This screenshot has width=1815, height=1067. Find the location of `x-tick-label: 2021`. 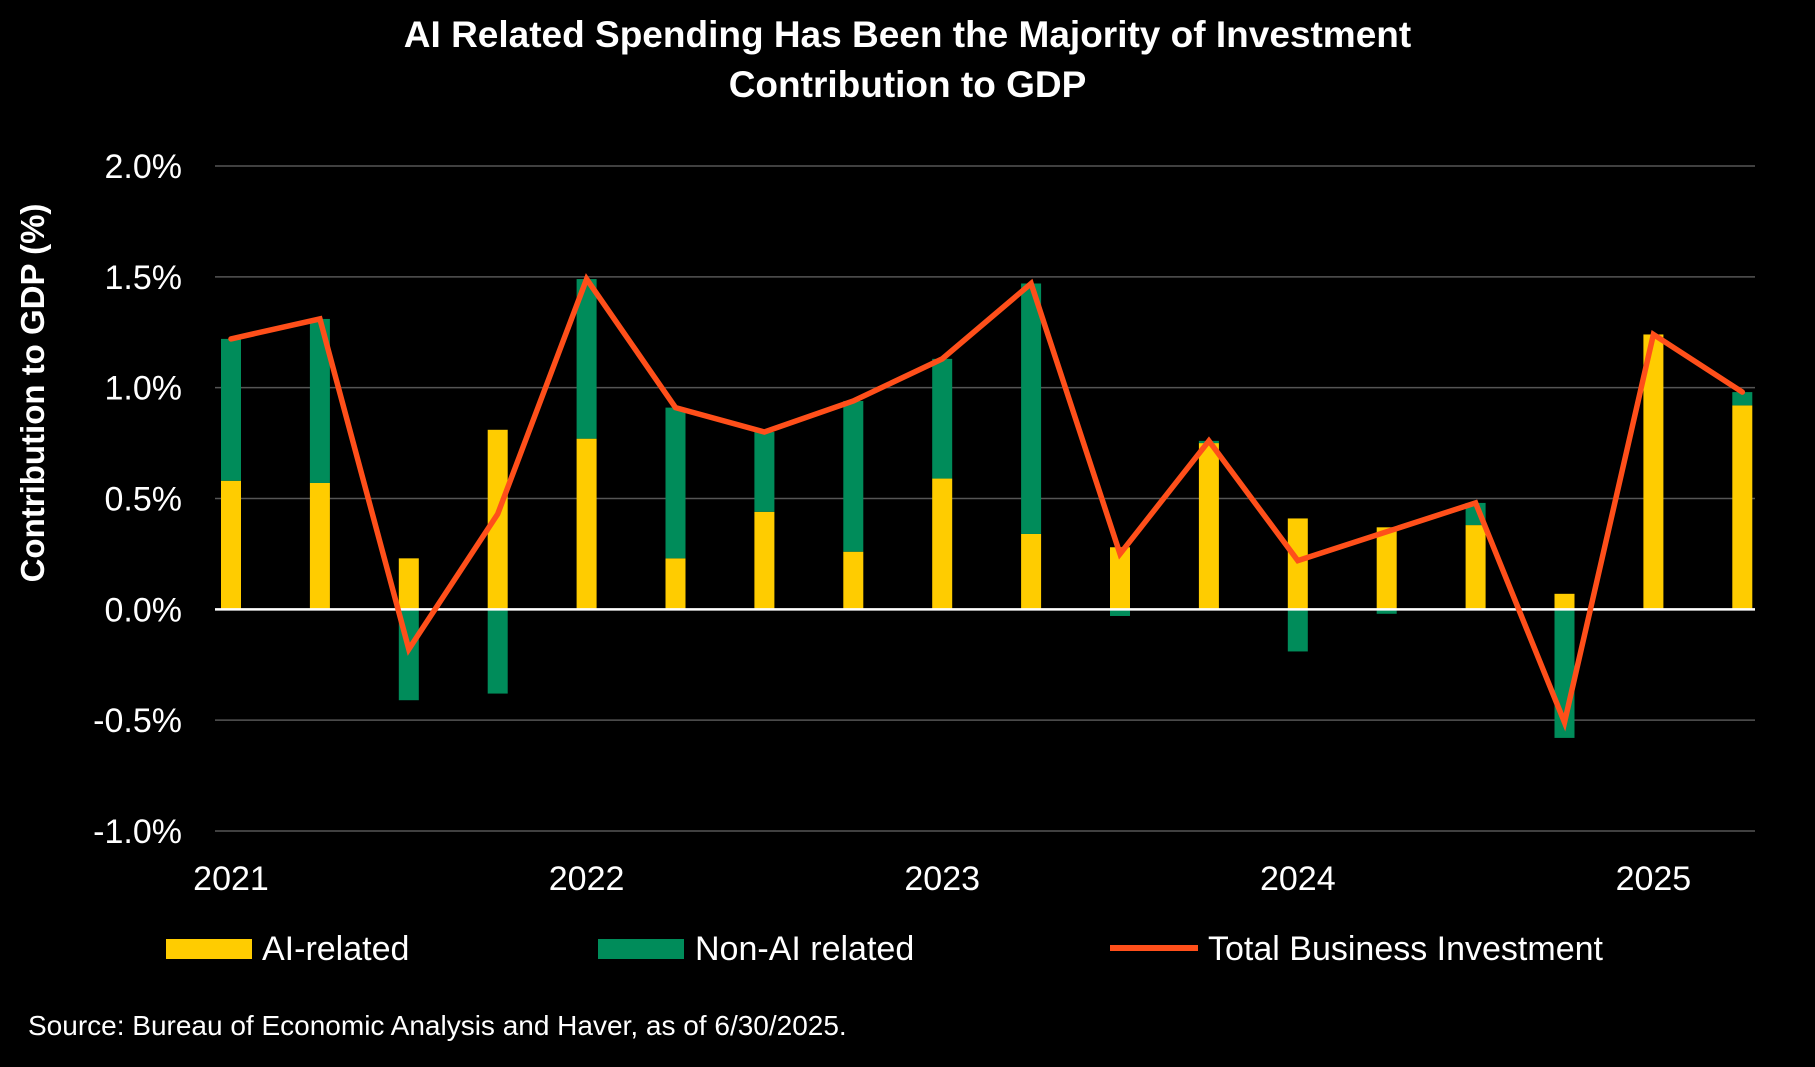

x-tick-label: 2021 is located at coordinates (231, 879).